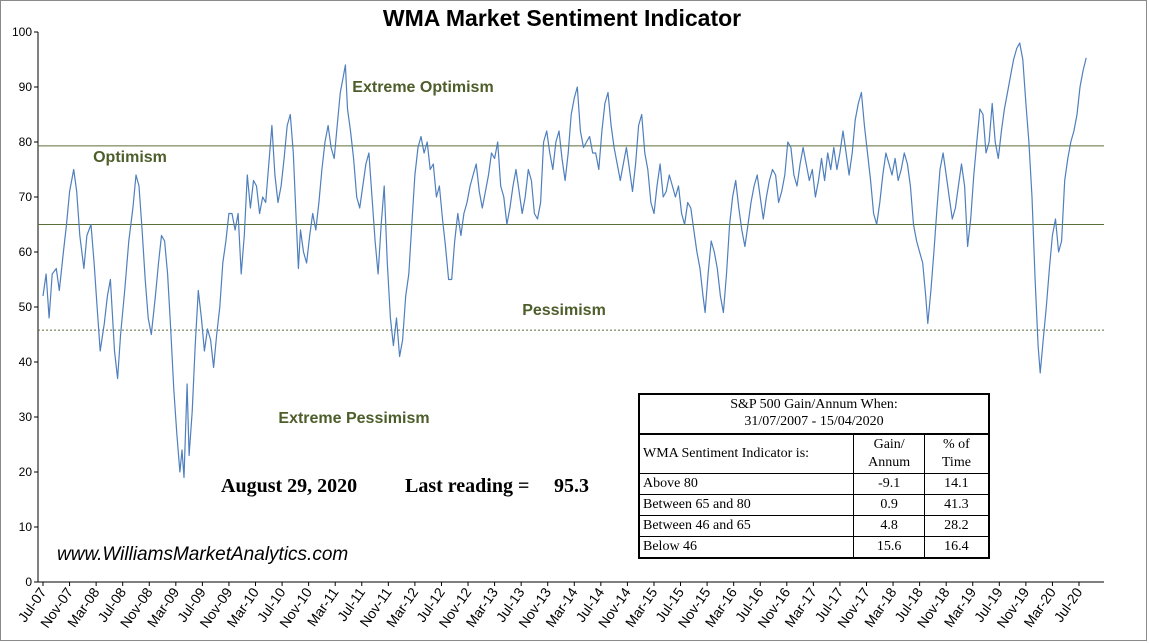 The width and height of the screenshot is (1149, 643). I want to click on reading-date: August 29, 2020, so click(289, 486).